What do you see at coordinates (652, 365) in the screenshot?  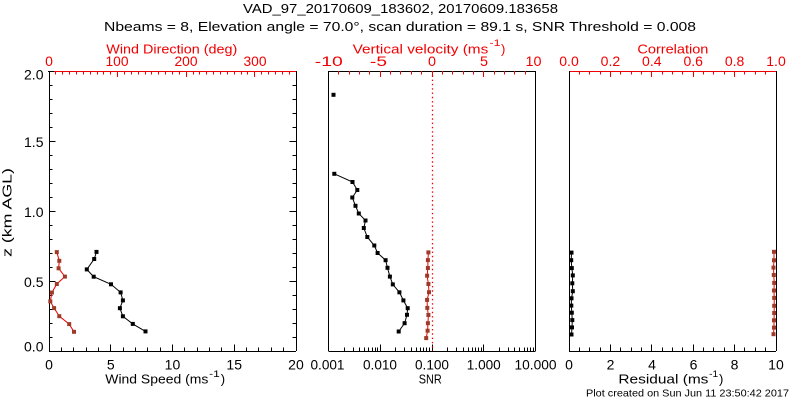 I see `svg-text: 4` at bounding box center [652, 365].